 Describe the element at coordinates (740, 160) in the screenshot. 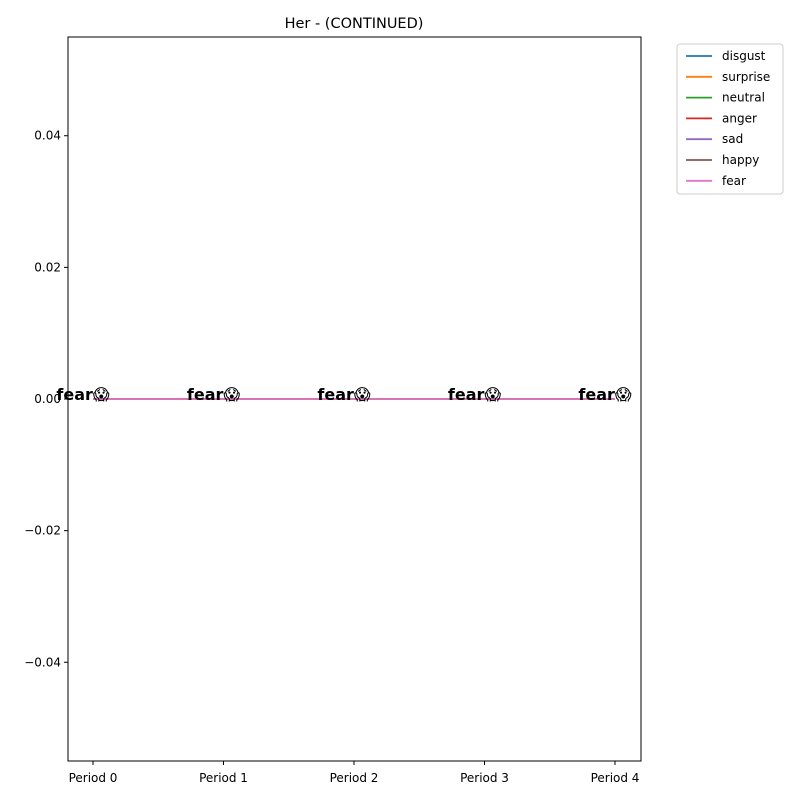

I see `legend-label-happy: happy` at that location.